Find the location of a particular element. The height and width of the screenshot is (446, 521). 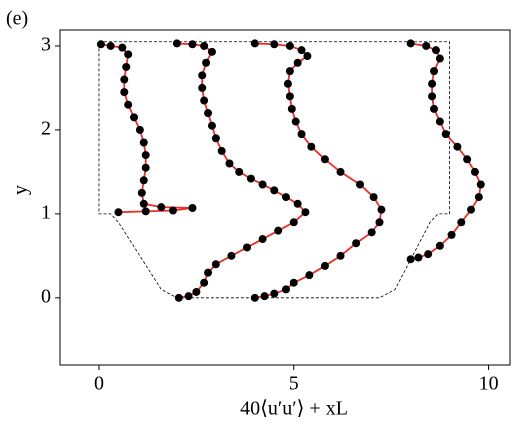

y-axis-label: y is located at coordinates (21, 190).